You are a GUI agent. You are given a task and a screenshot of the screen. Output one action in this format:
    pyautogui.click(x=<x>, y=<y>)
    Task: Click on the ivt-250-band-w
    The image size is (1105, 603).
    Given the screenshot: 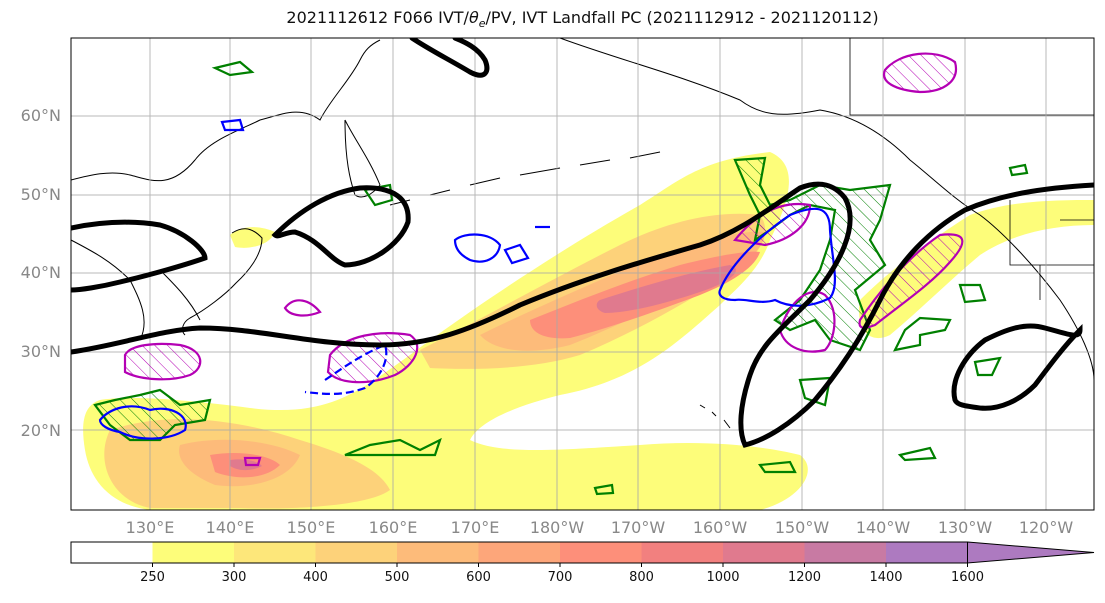 What is the action you would take?
    pyautogui.click(x=252, y=237)
    